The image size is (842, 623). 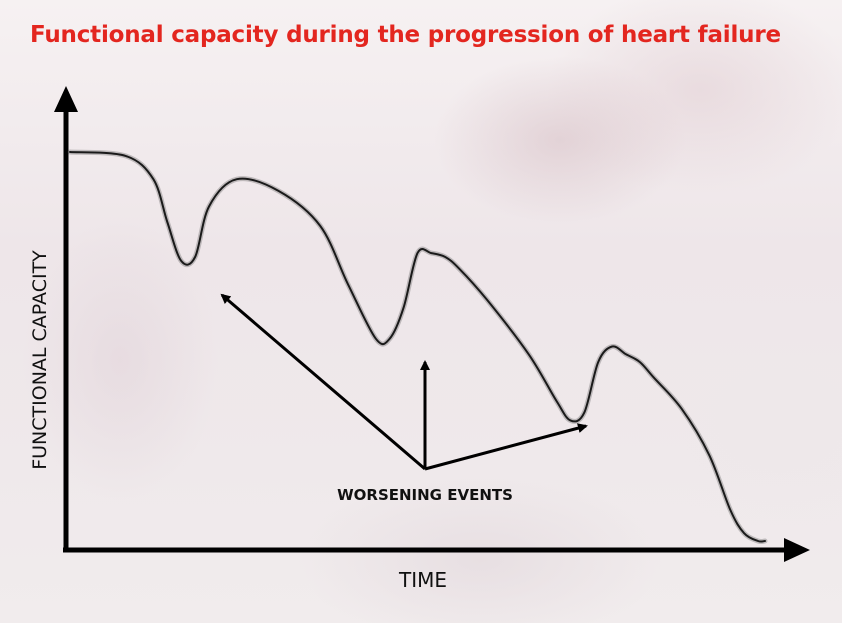 I want to click on x-axis-arrow, so click(x=797, y=550).